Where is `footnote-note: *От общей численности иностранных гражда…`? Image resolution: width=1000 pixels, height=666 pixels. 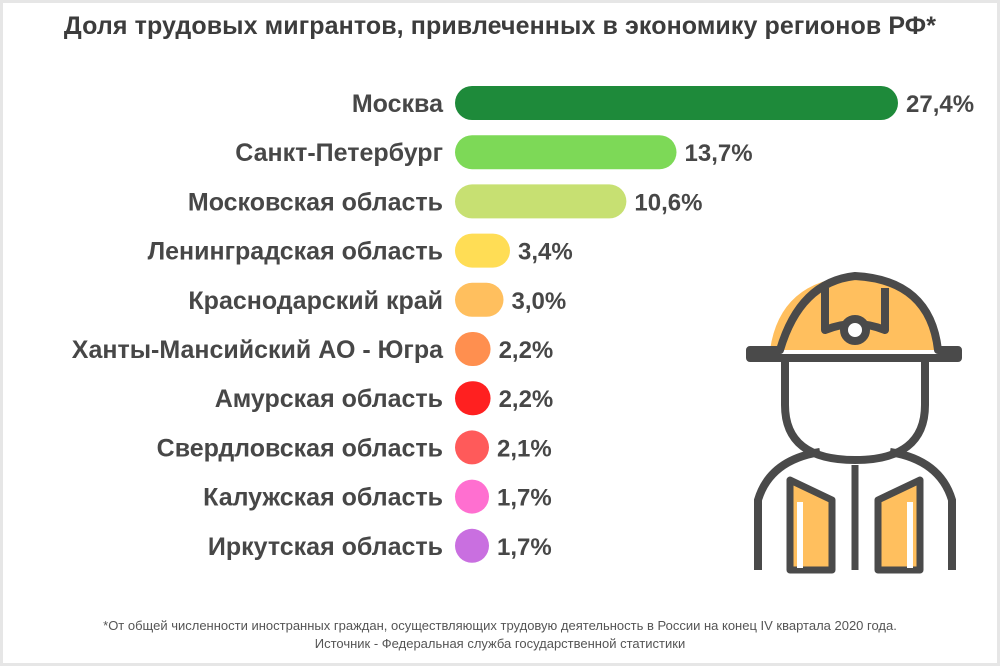
footnote-note: *От общей численности иностранных гражда… is located at coordinates (500, 625).